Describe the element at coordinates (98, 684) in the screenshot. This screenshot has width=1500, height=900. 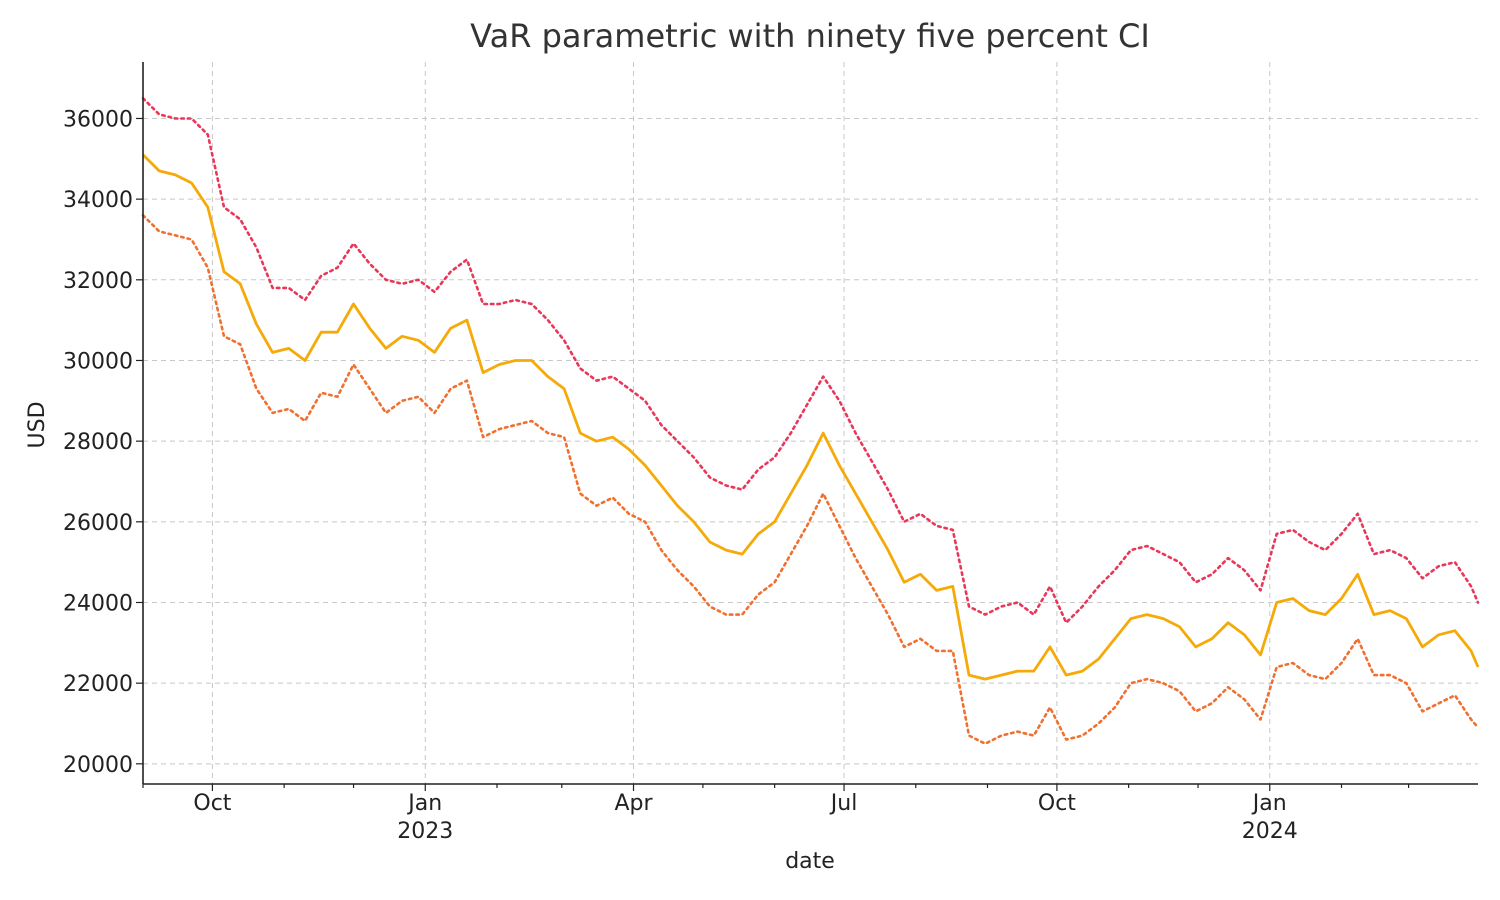
I see `y-tick-label: 22000` at that location.